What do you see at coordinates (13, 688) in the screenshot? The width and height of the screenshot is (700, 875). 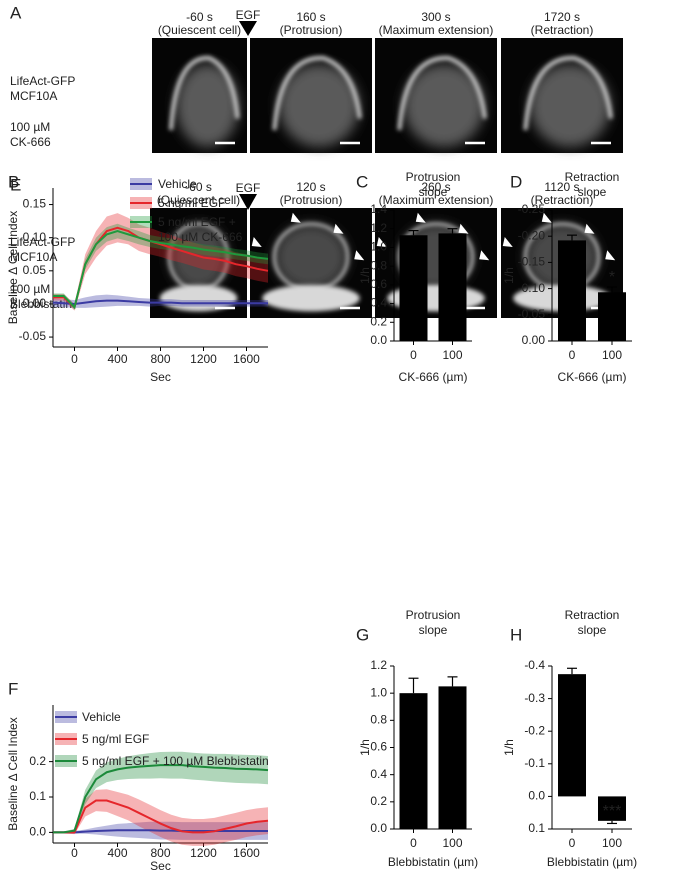 I see `panel-letter: F` at bounding box center [13, 688].